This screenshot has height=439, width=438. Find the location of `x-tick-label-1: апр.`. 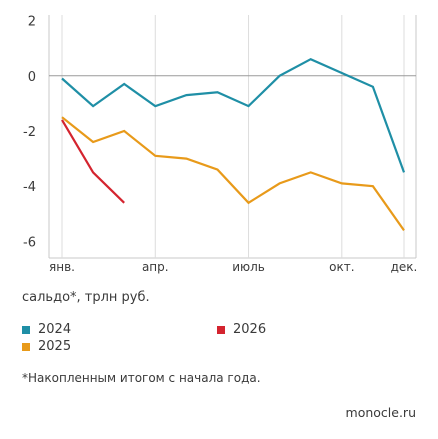

x-tick-label-1: апр. is located at coordinates (155, 267).